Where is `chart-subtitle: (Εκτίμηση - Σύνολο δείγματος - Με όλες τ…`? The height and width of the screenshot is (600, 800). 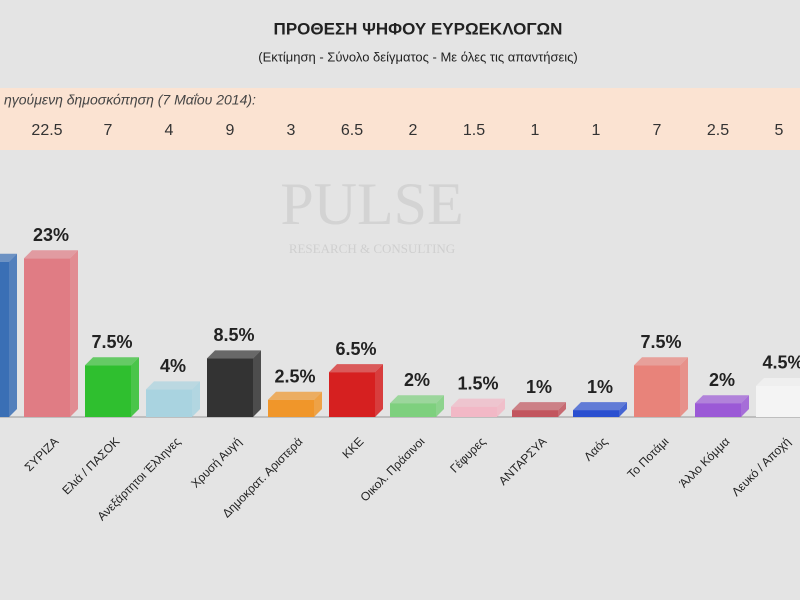
chart-subtitle: (Εκτίμηση - Σύνολο δείγματος - Με όλες τ… is located at coordinates (418, 56).